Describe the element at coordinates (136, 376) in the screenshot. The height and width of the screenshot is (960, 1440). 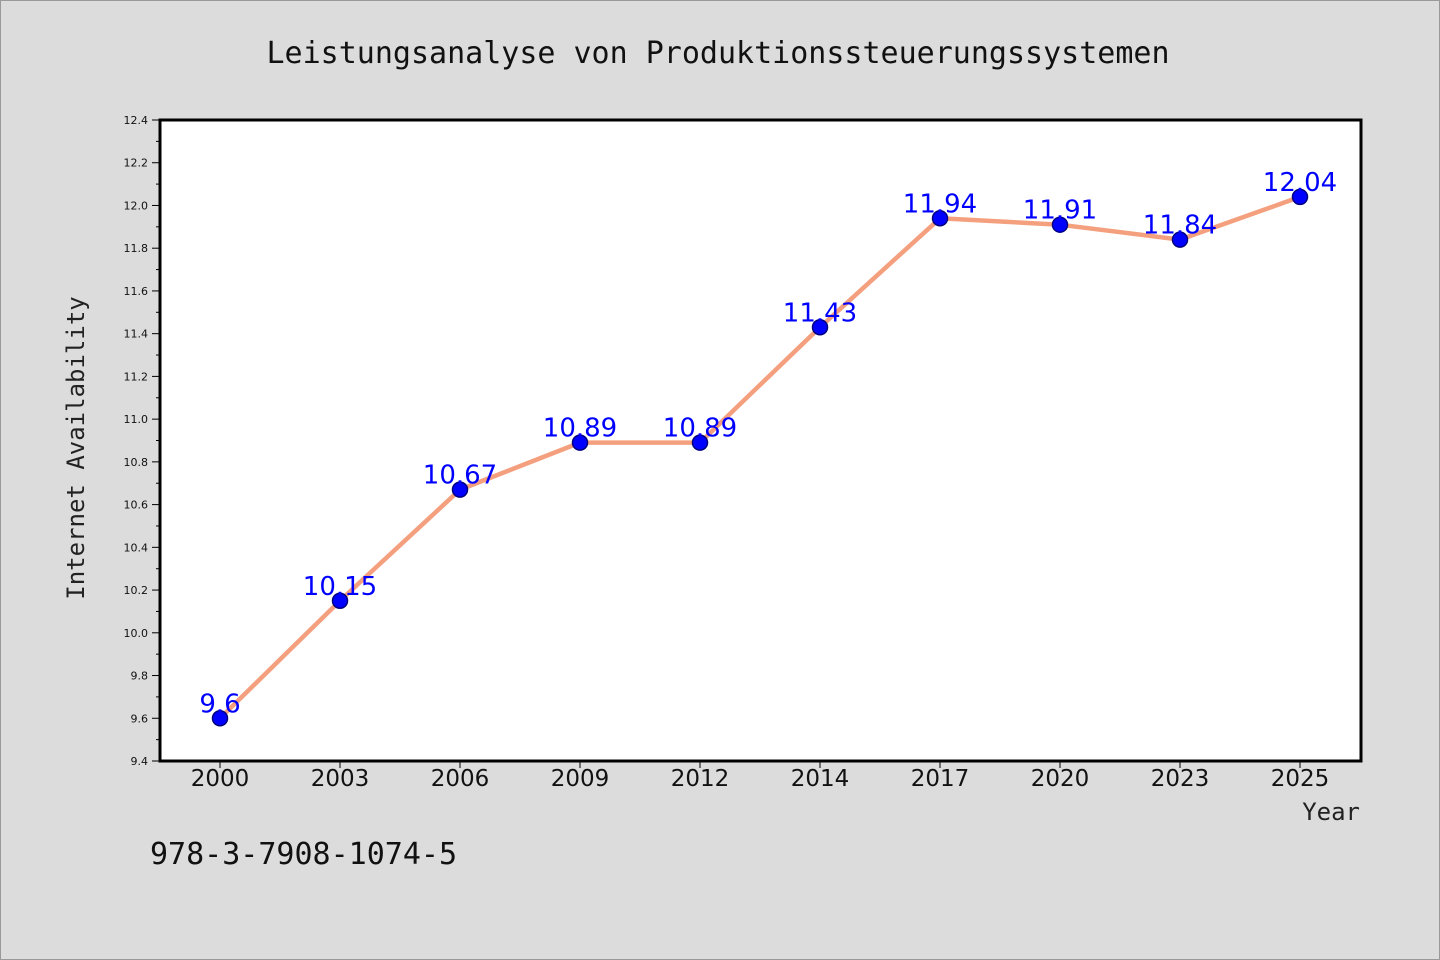
I see `y-tick-label: 11.2` at that location.